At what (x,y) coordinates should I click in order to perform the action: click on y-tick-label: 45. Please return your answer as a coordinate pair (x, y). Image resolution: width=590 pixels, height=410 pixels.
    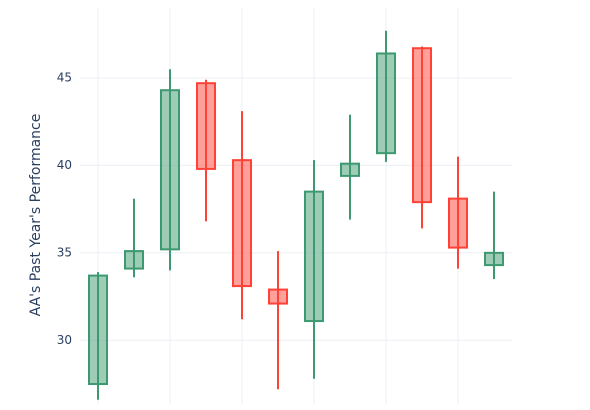
    Looking at the image, I should click on (64, 77).